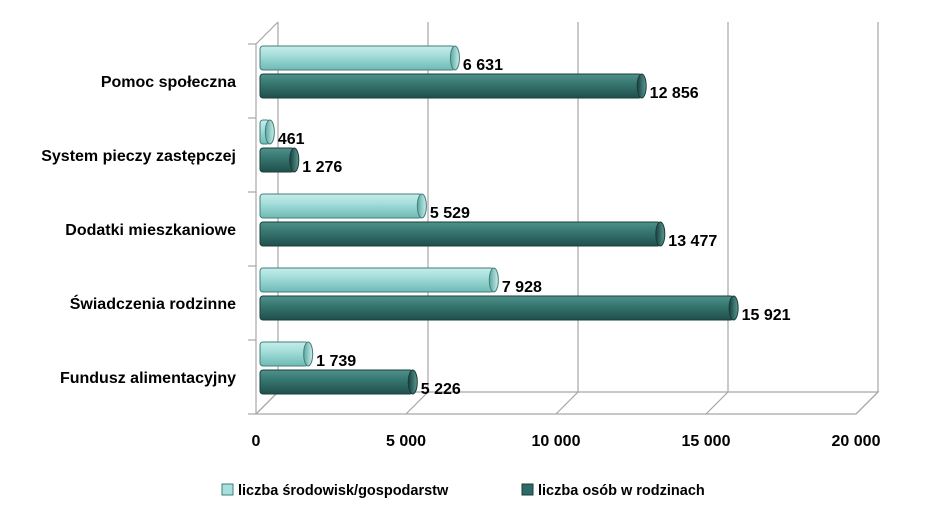 Image resolution: width=941 pixels, height=524 pixels. Describe the element at coordinates (267, 33) in the screenshot. I see `left-axis-depth-line` at that location.